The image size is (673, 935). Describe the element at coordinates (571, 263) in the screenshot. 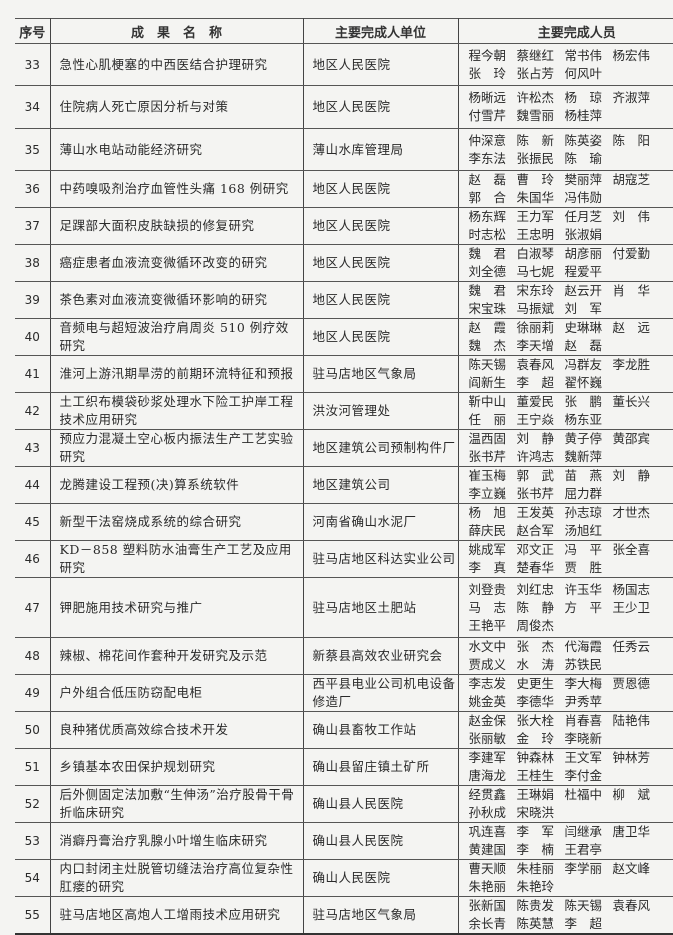

I see `people-list: 魏 君白淑琴胡彦丽付爱勤刘全德马七妮程爱平` at that location.